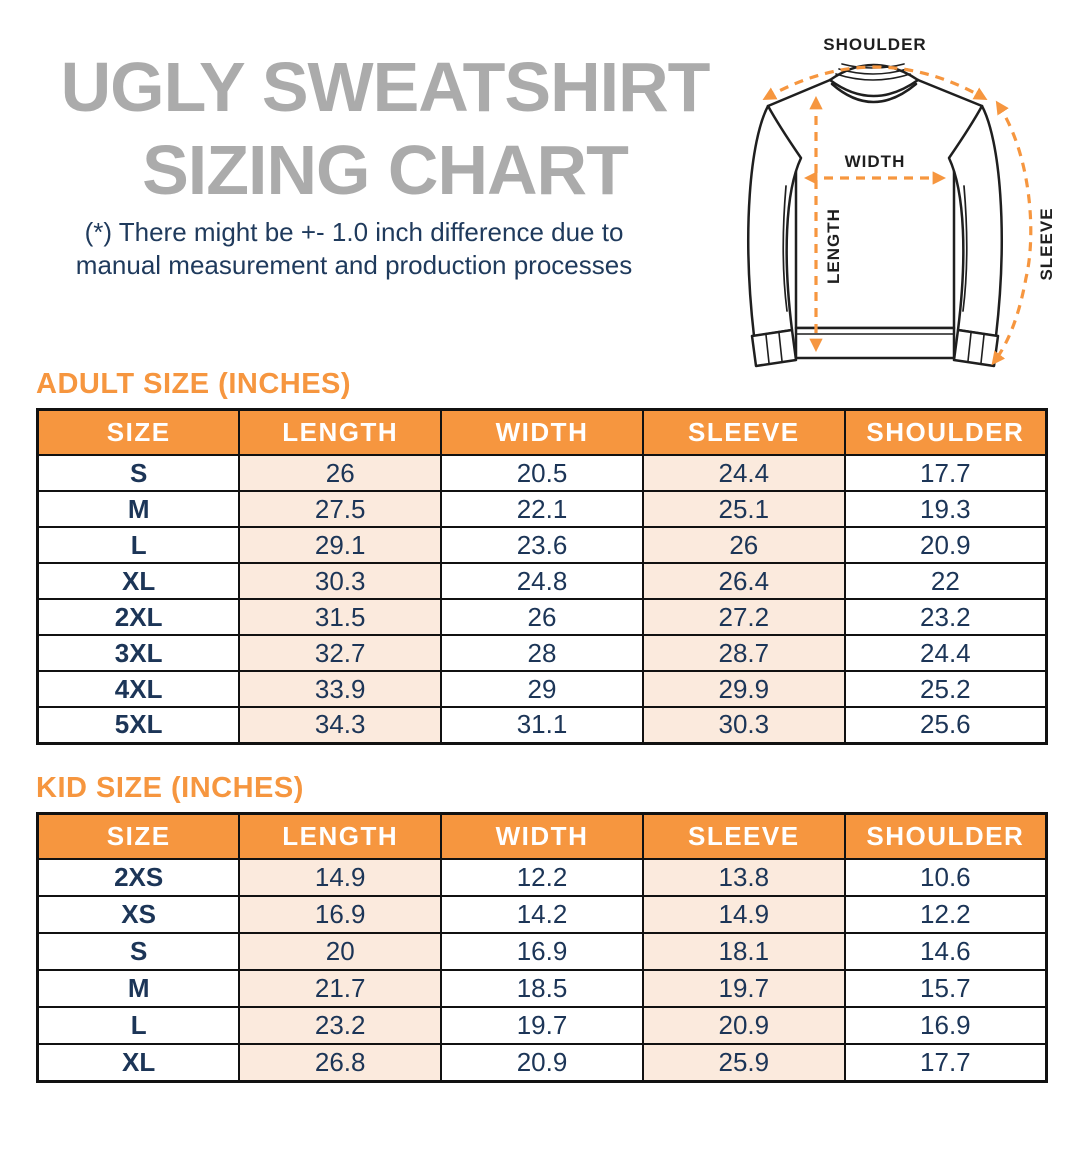 This screenshot has width=1074, height=1162. I want to click on measurement-cell: 14.2, so click(542, 914).